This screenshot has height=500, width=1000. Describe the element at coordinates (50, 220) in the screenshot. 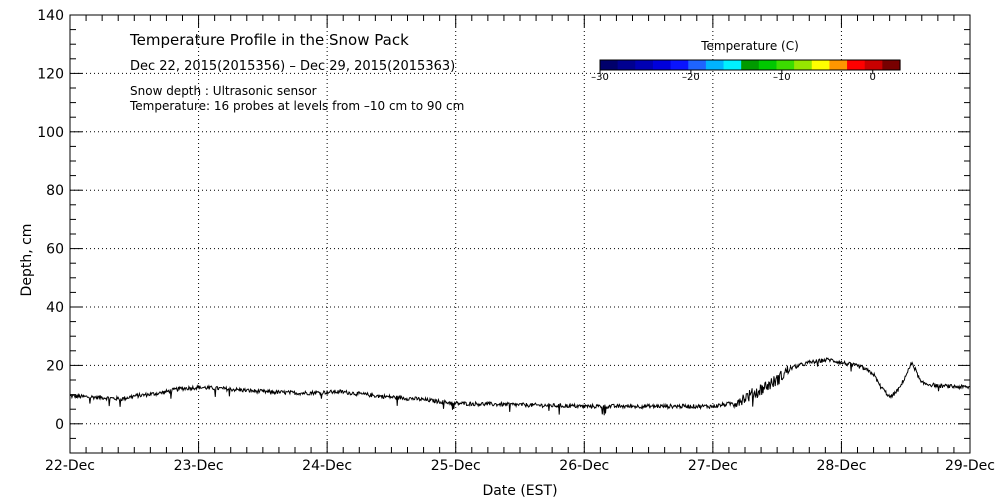

I see `y-tick-labels: 0 20 40 60 80 100 120 140` at that location.